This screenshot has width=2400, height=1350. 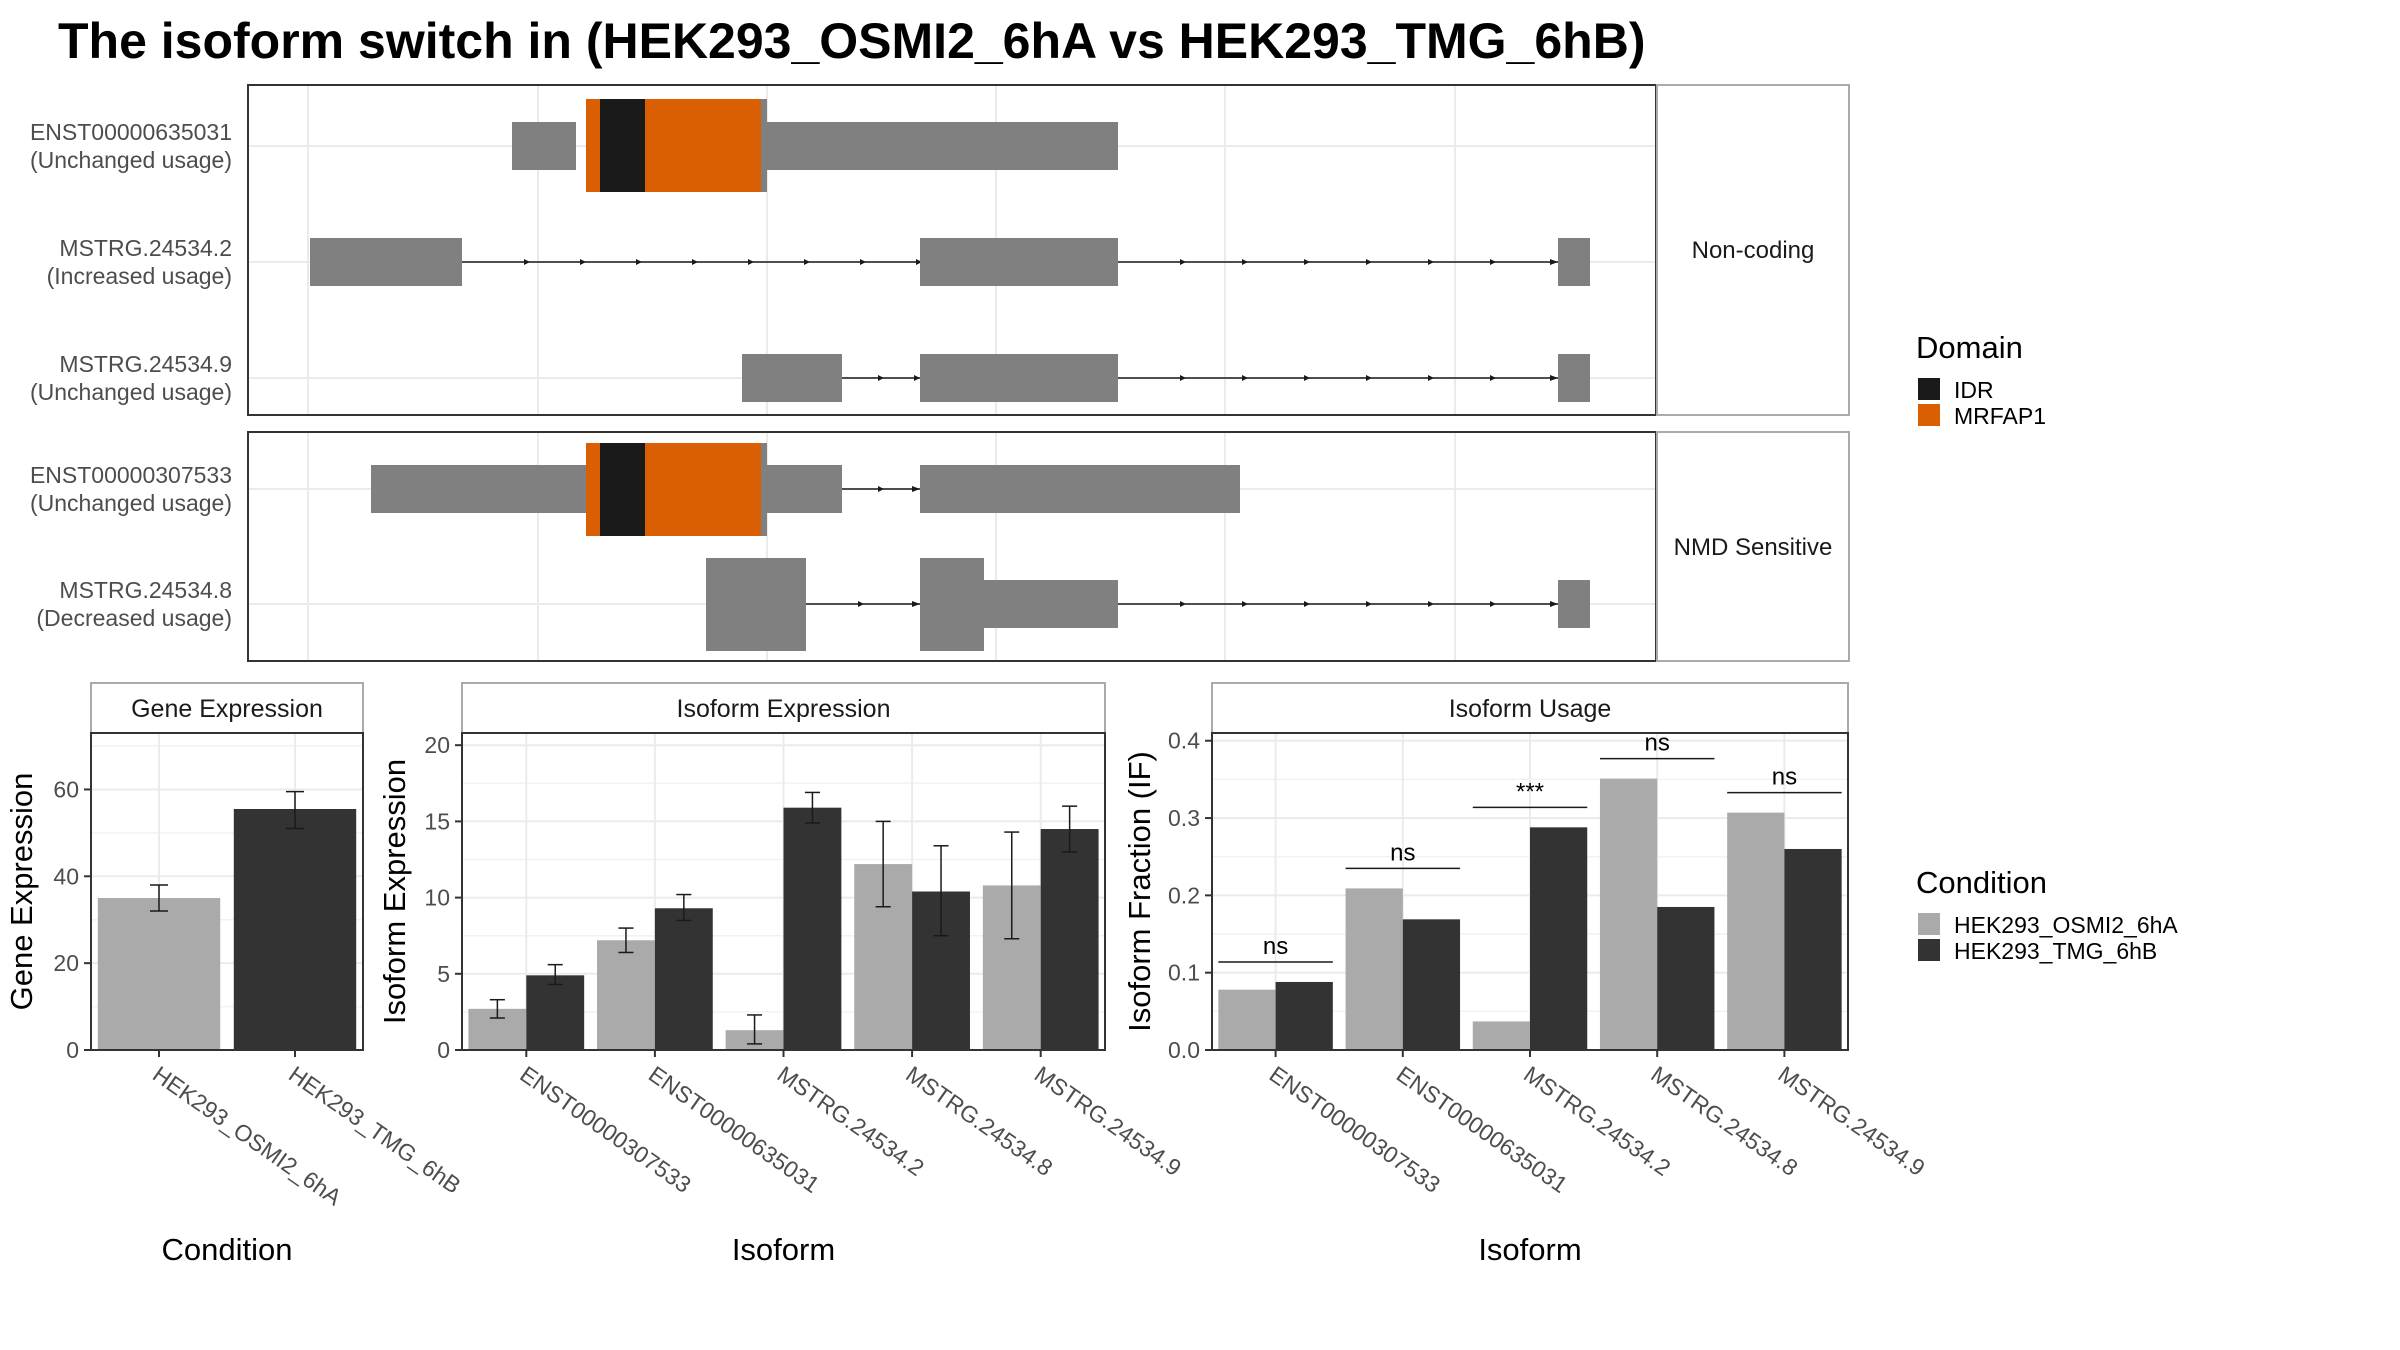 What do you see at coordinates (1048, 546) in the screenshot?
I see `structure-panel-nmd: NMD Sensitive` at bounding box center [1048, 546].